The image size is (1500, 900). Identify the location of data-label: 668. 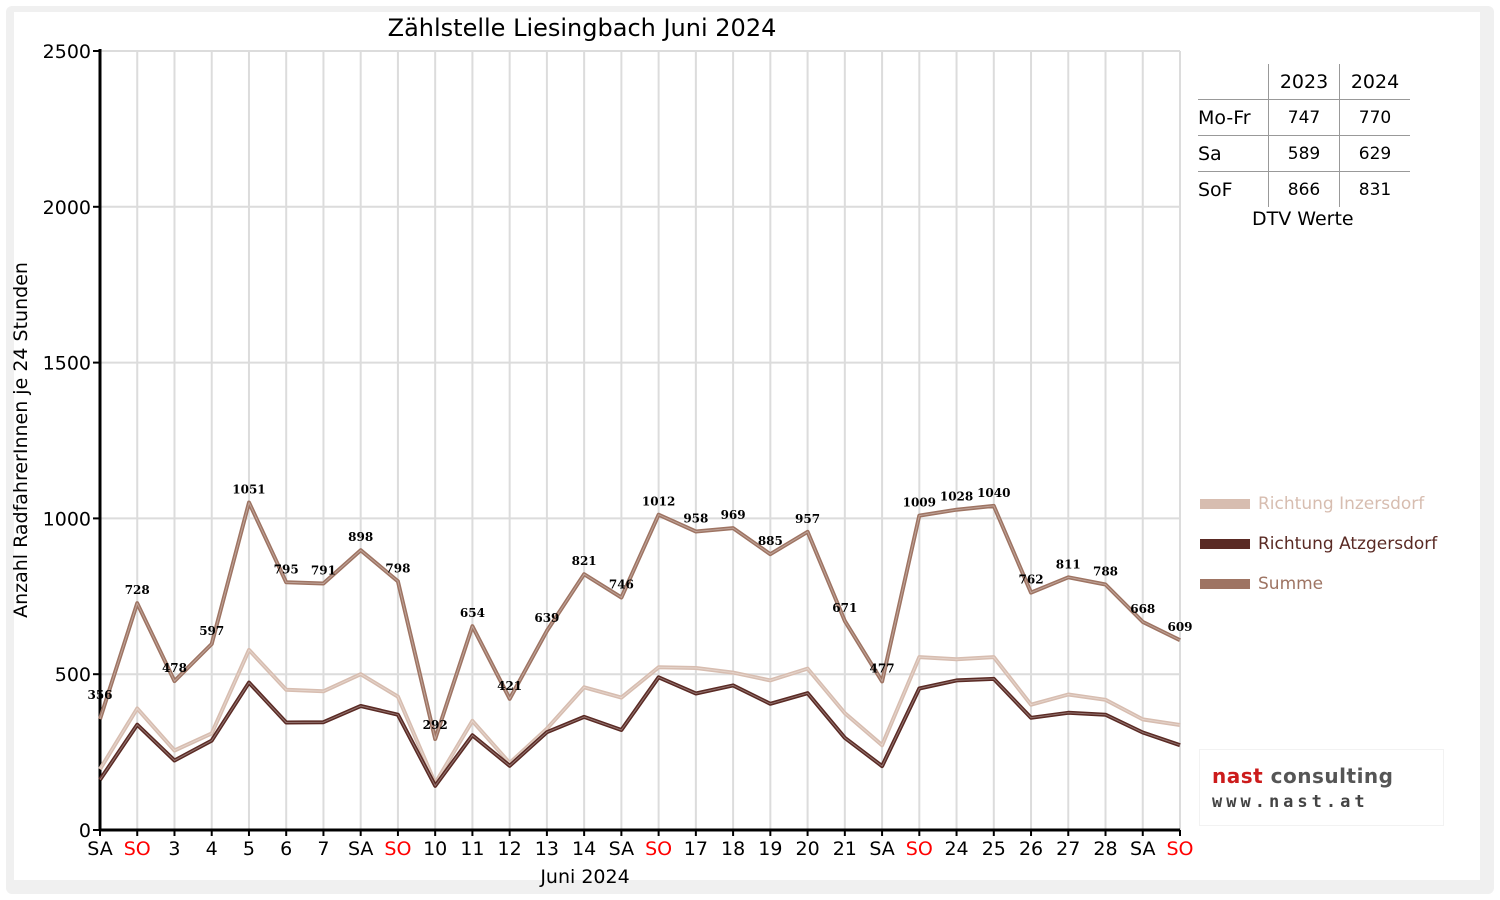
(1142, 609).